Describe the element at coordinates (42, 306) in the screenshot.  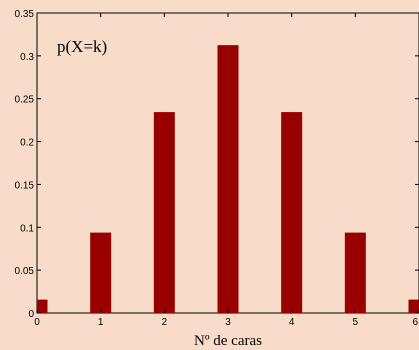
I see `bar-k0` at that location.